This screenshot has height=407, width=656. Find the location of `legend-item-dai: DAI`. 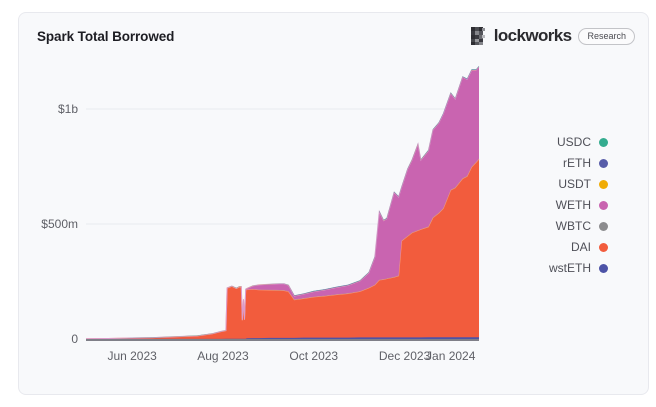

legend-item-dai: DAI is located at coordinates (589, 247).